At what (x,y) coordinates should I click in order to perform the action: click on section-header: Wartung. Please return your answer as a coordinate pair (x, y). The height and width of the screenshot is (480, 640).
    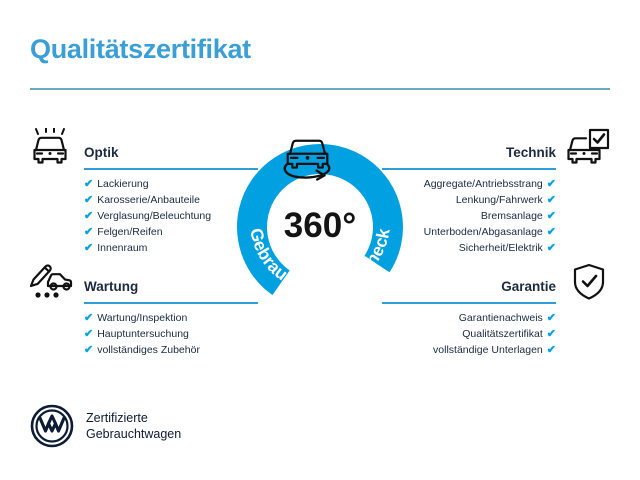
    Looking at the image, I should click on (153, 283).